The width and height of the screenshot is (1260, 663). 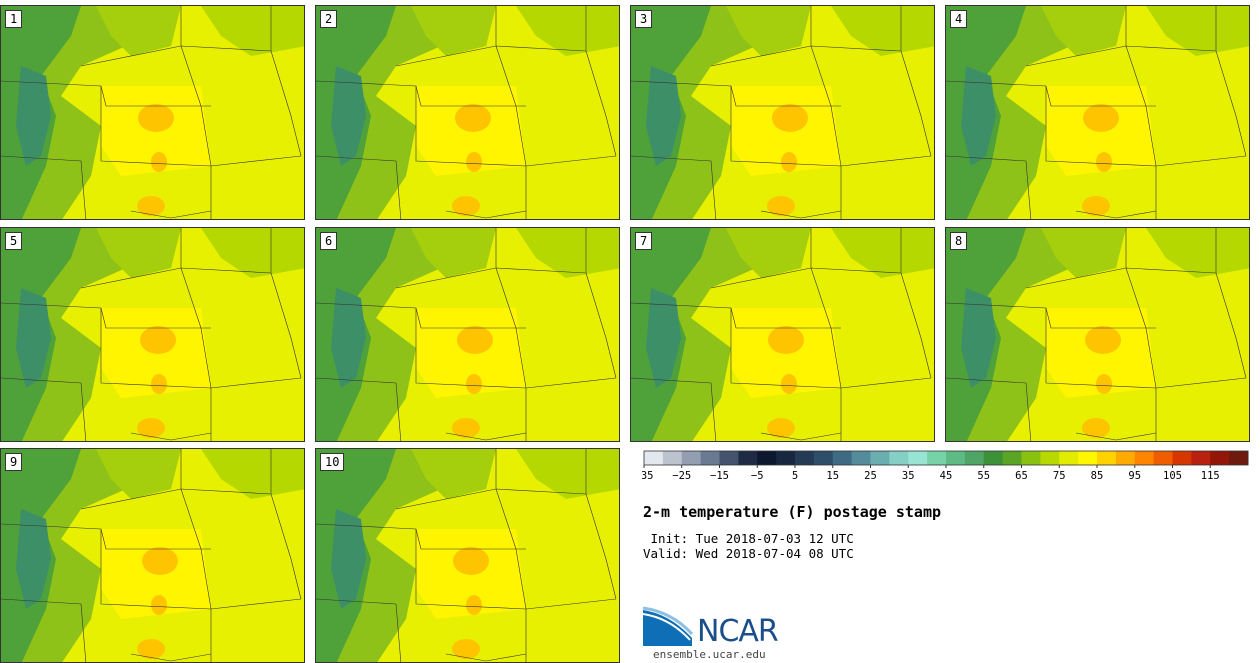 I want to click on colorbar-tick-label: −5, so click(x=757, y=476).